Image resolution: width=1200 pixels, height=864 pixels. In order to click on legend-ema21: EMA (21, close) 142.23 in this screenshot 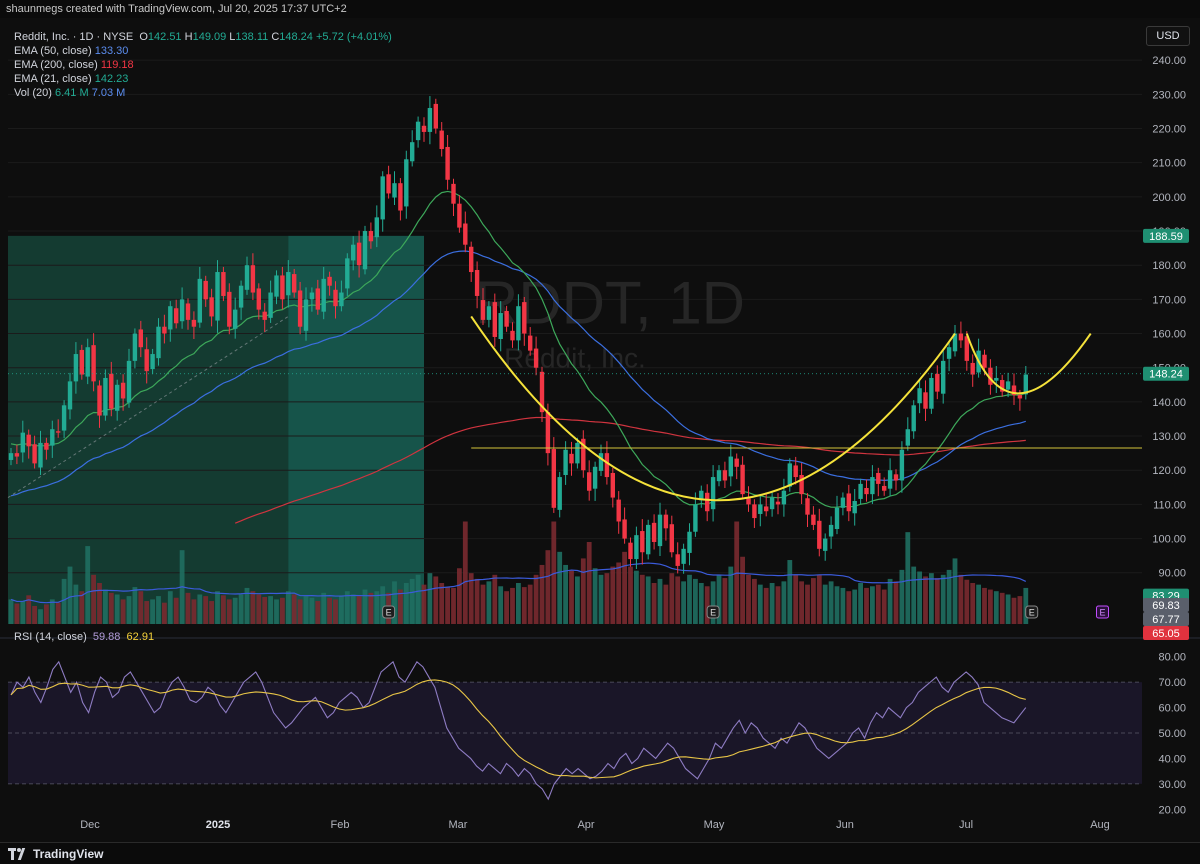, I will do `click(71, 79)`.